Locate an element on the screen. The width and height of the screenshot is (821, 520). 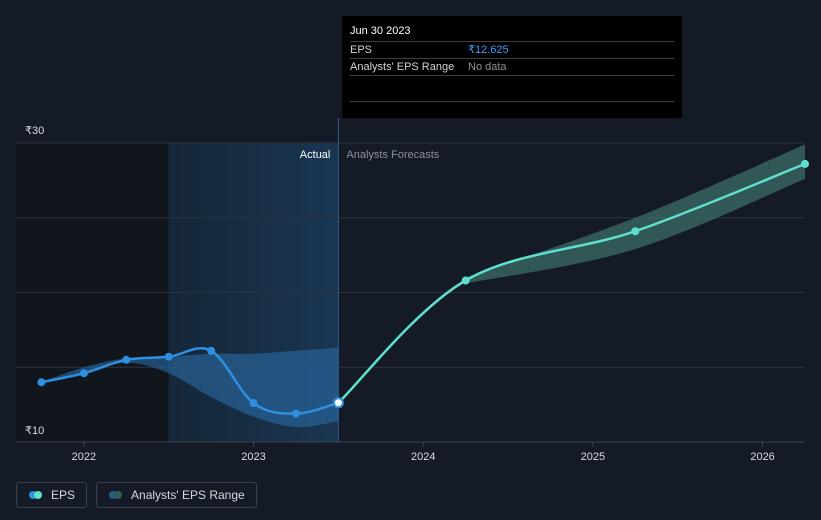
chart-legend: EPS Analysts' EPS Range is located at coordinates (136, 495).